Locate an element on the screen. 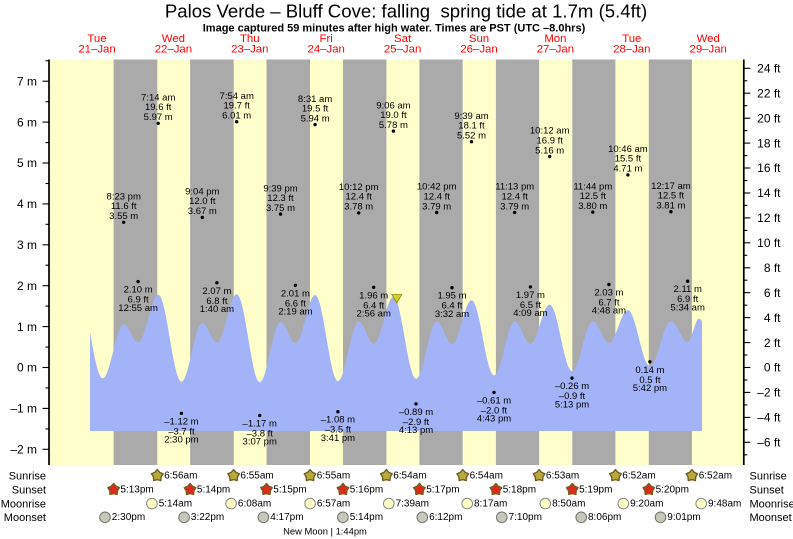 This screenshot has width=793, height=539. svg-text: 5:18pm is located at coordinates (519, 489).